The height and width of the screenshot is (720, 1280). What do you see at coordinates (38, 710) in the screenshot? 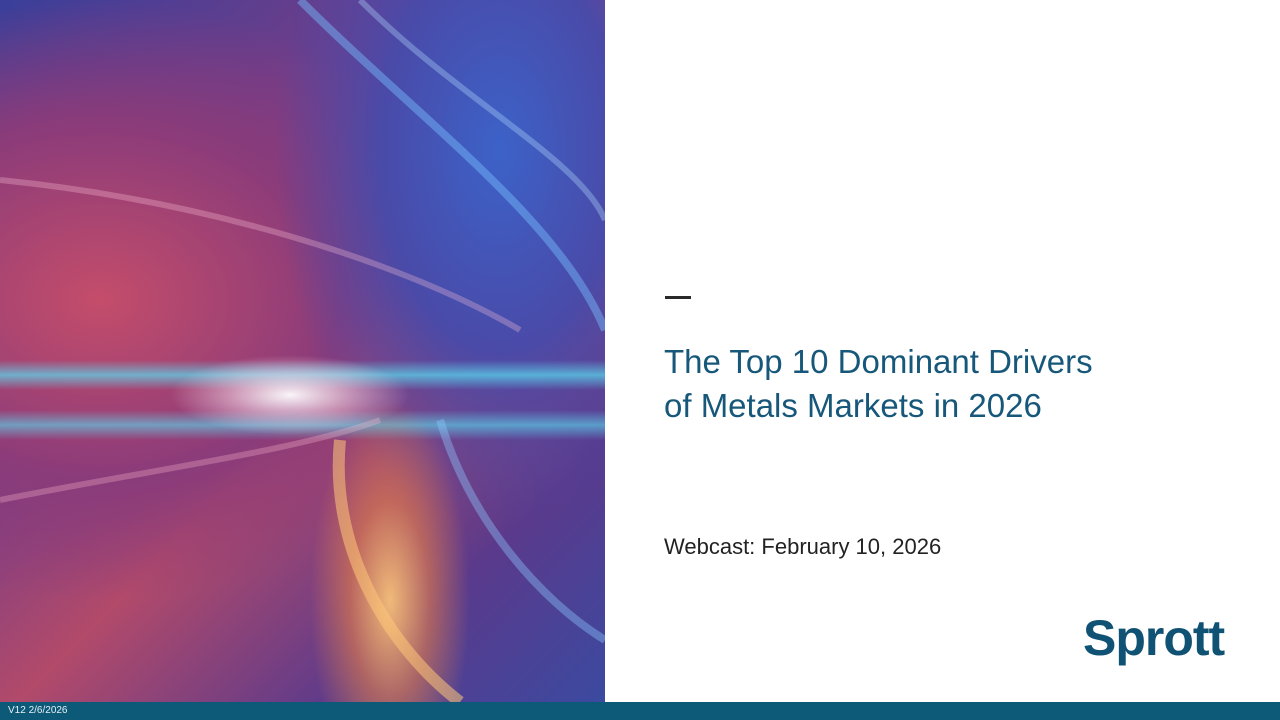
I see `version-label: V12 2/6/2026` at bounding box center [38, 710].